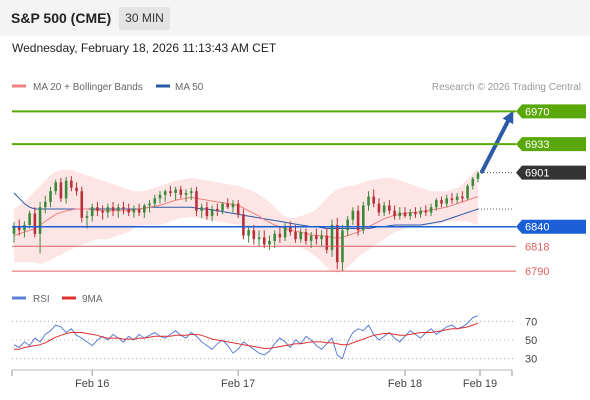  I want to click on level-tag-6933: 6933, so click(551, 144).